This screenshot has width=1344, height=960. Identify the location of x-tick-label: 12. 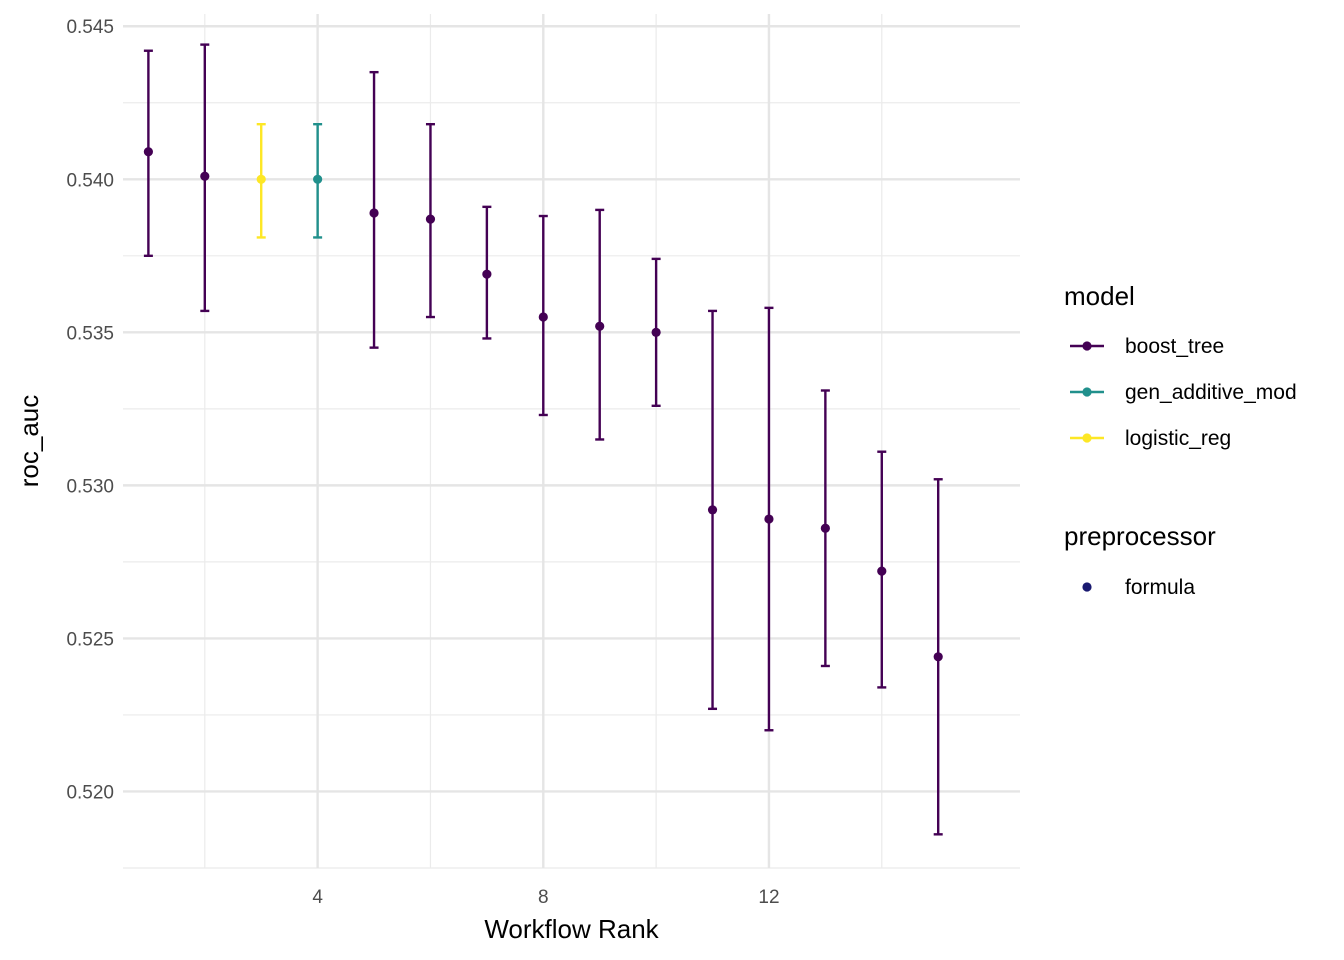
(768, 897).